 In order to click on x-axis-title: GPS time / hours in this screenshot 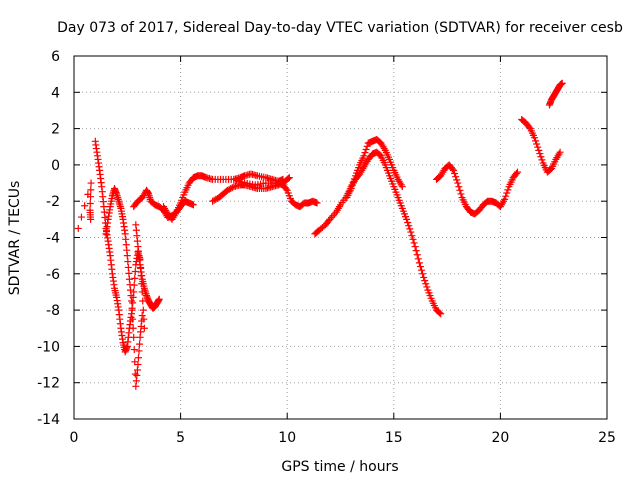, I will do `click(339, 467)`.